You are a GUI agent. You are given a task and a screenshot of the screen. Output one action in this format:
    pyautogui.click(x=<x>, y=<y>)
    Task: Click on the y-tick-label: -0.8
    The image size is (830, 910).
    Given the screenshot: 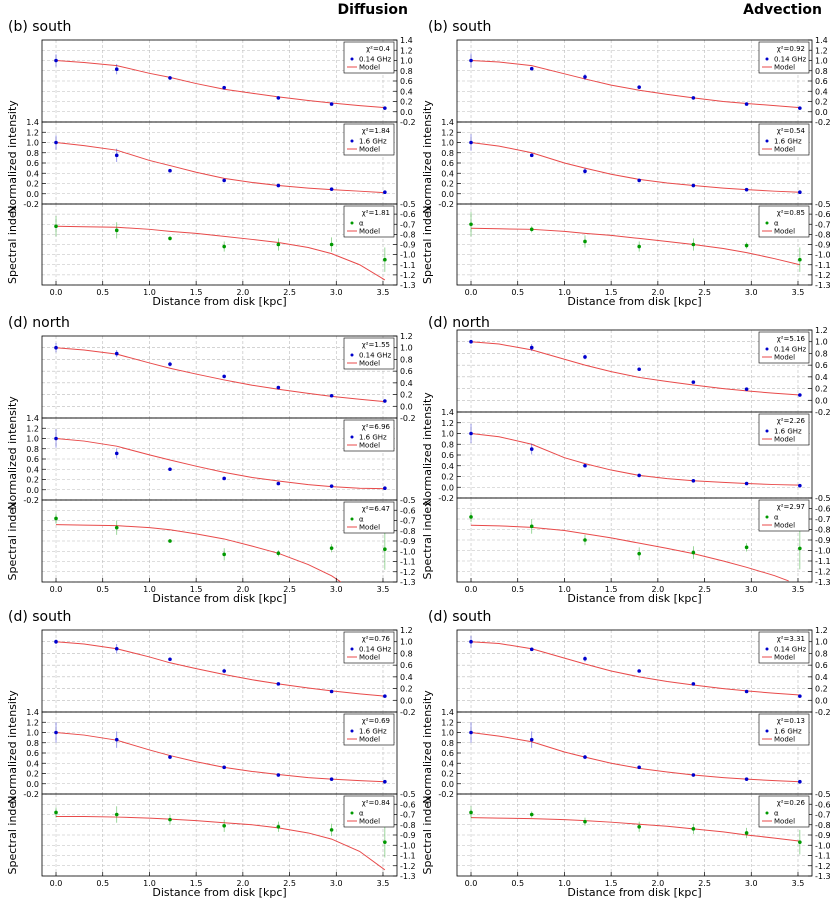 What is the action you would take?
    pyautogui.click(x=408, y=531)
    